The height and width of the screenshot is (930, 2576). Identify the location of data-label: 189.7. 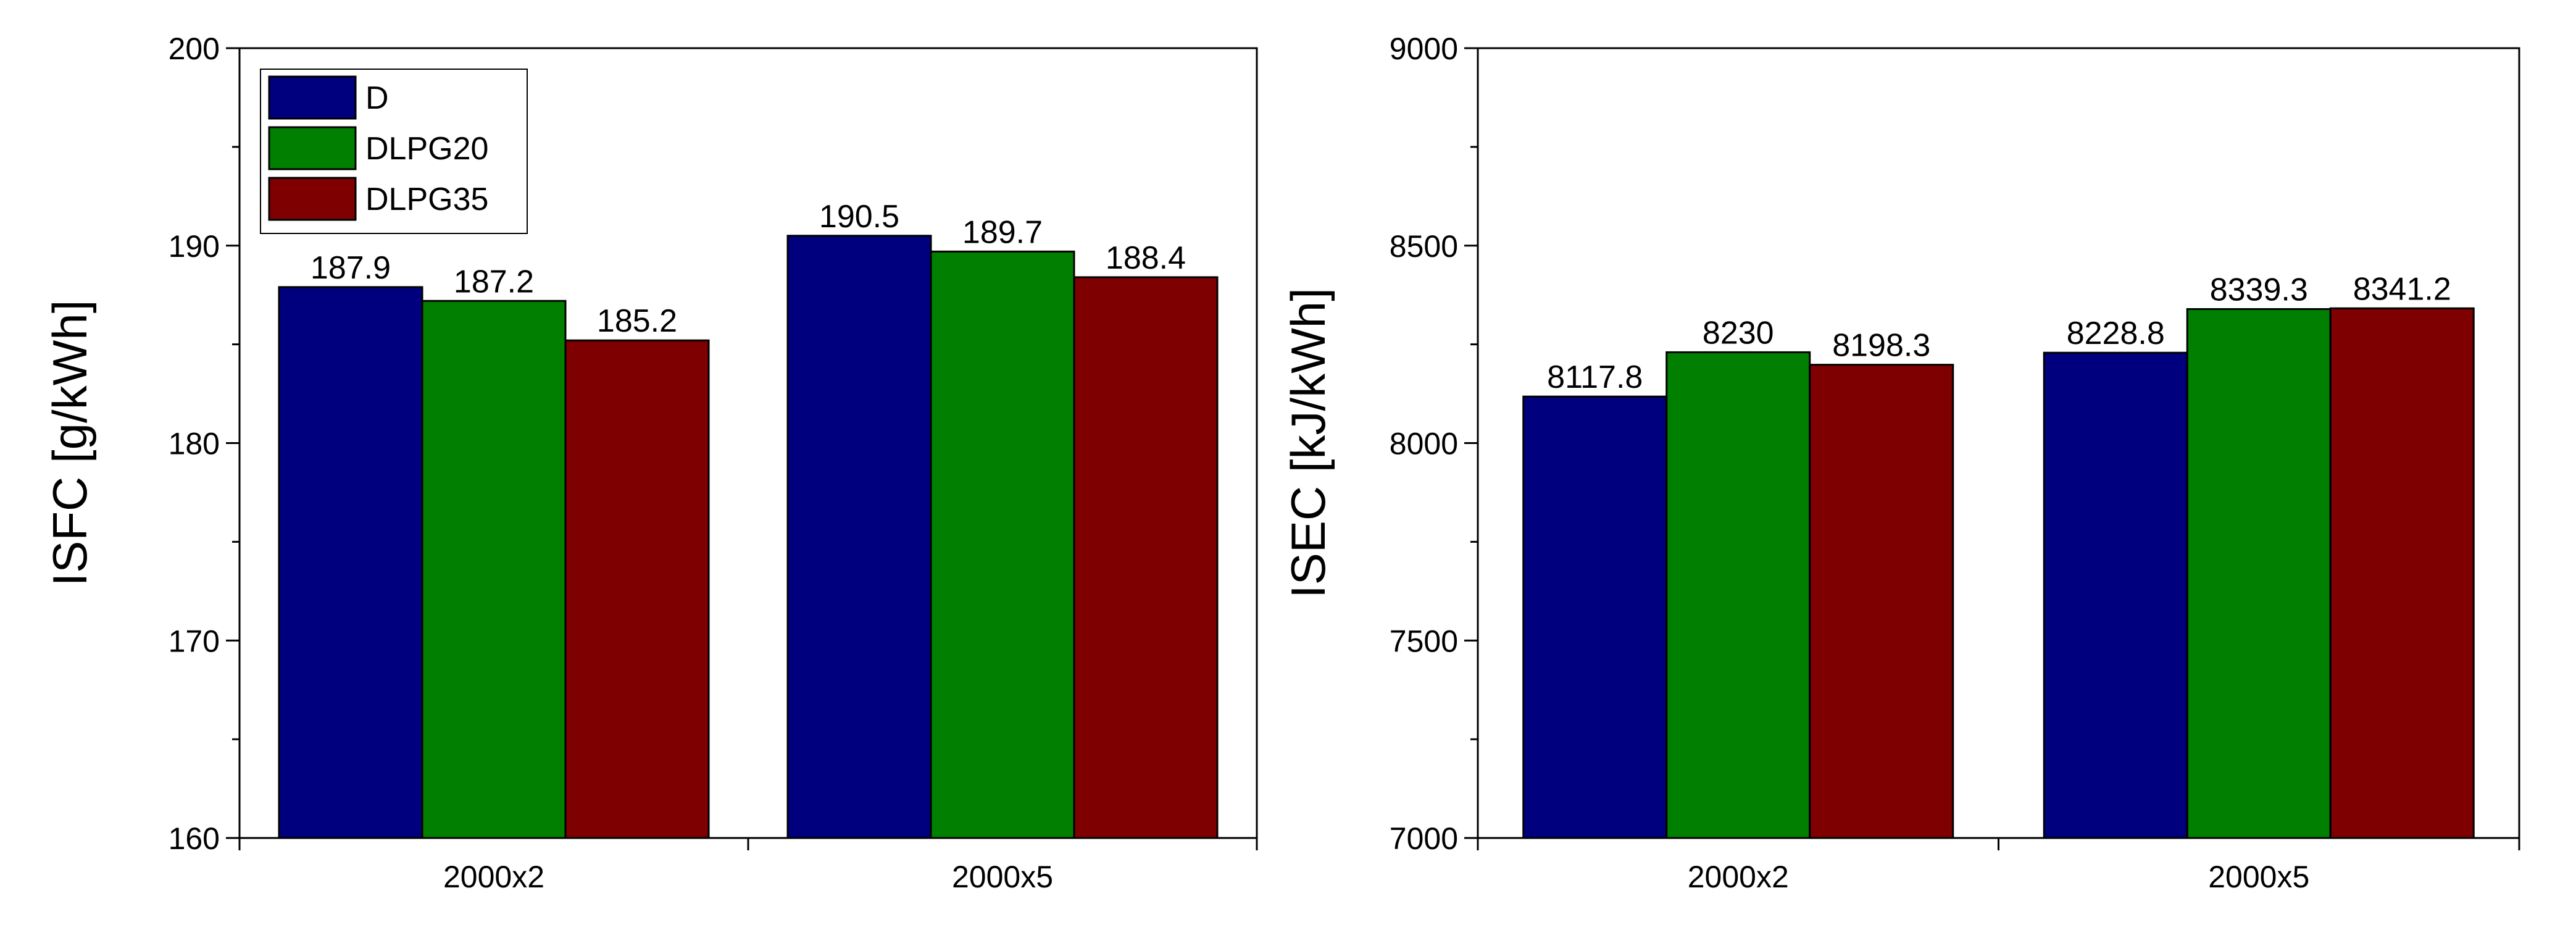
(1003, 232).